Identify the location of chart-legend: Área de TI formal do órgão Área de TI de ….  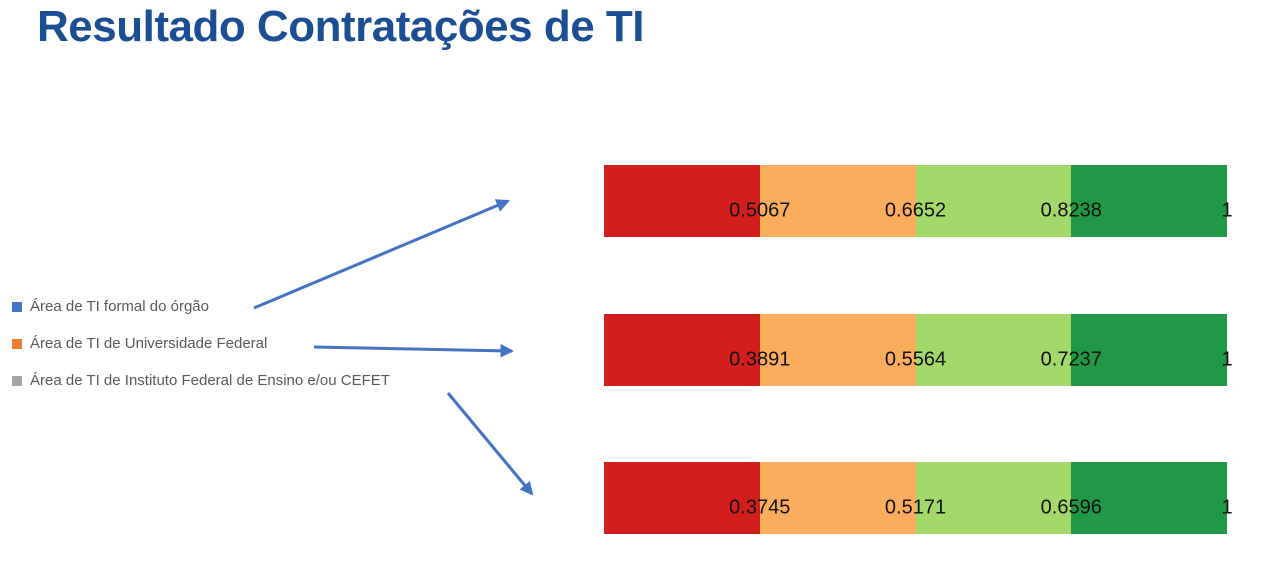
(201, 351).